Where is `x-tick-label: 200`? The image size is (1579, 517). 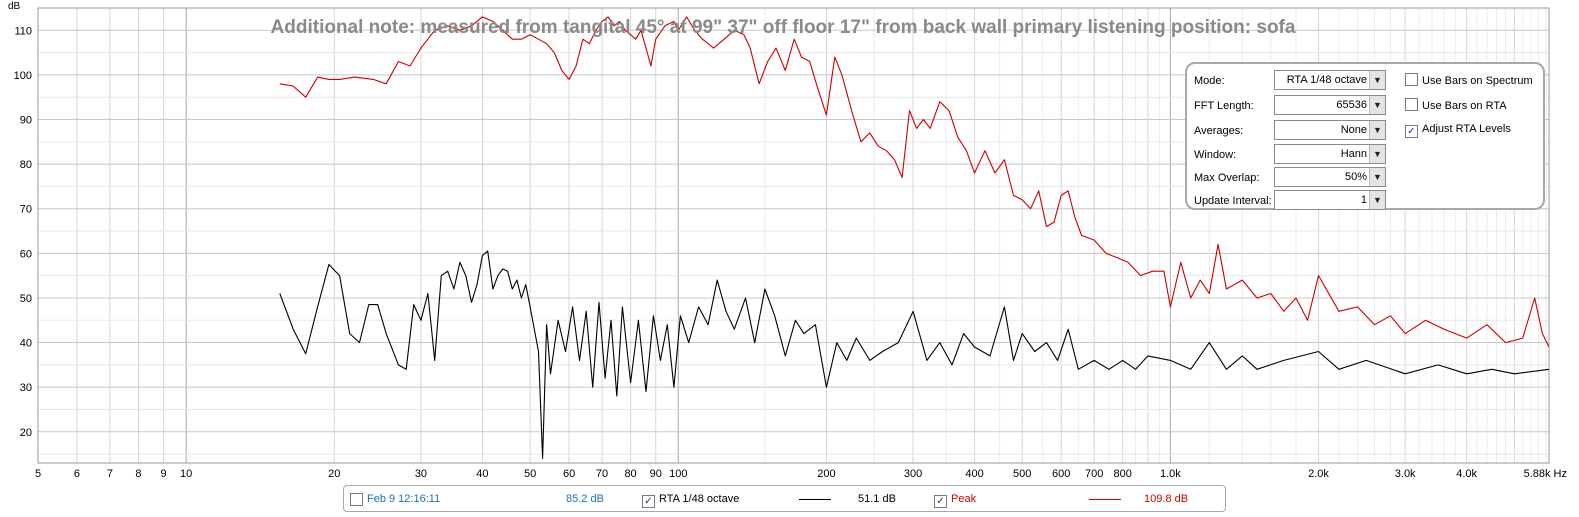 x-tick-label: 200 is located at coordinates (826, 474).